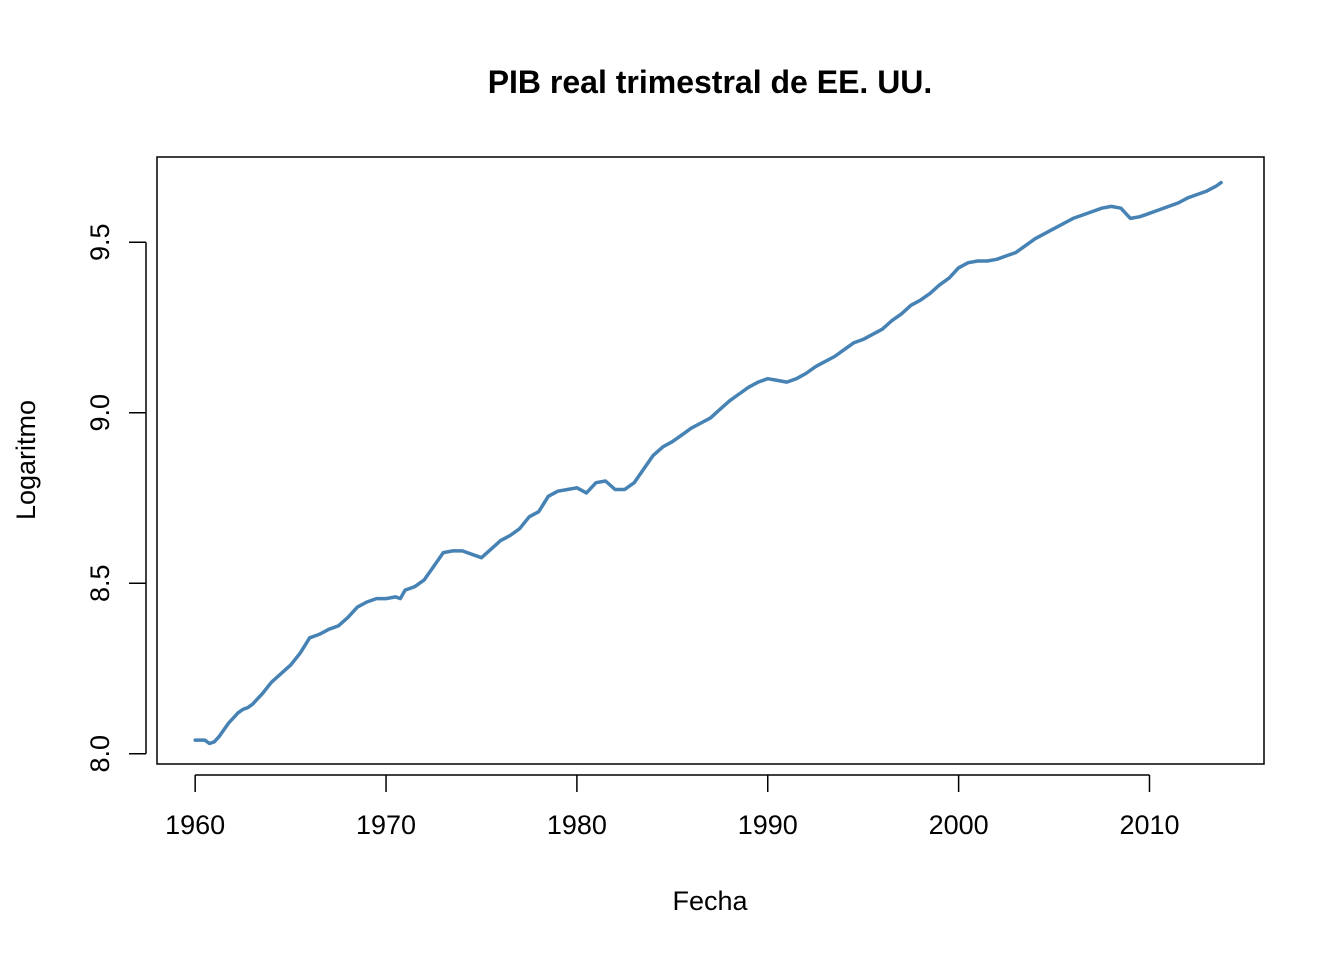  I want to click on x-tick-label: 2010, so click(1149, 825).